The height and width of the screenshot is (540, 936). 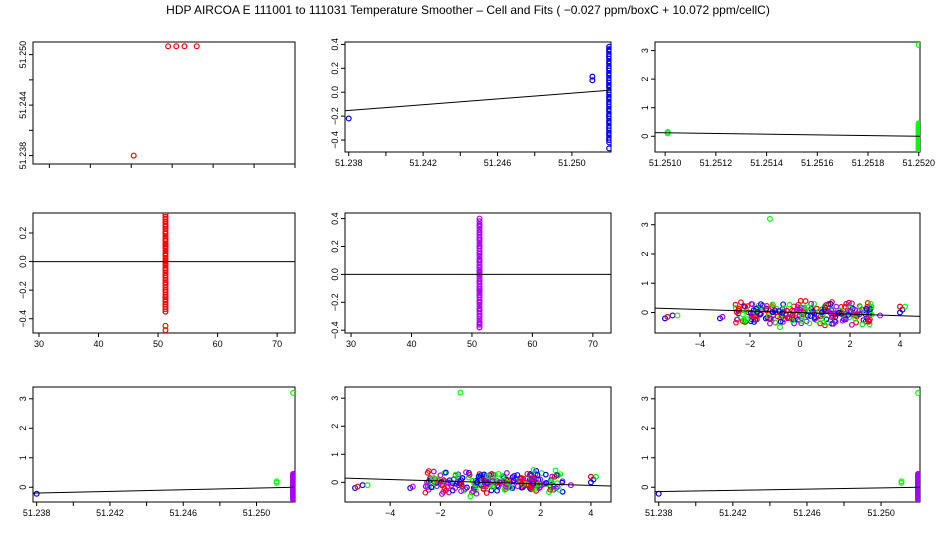 What do you see at coordinates (335, 454) in the screenshot?
I see `y-tick-label: 1` at bounding box center [335, 454].